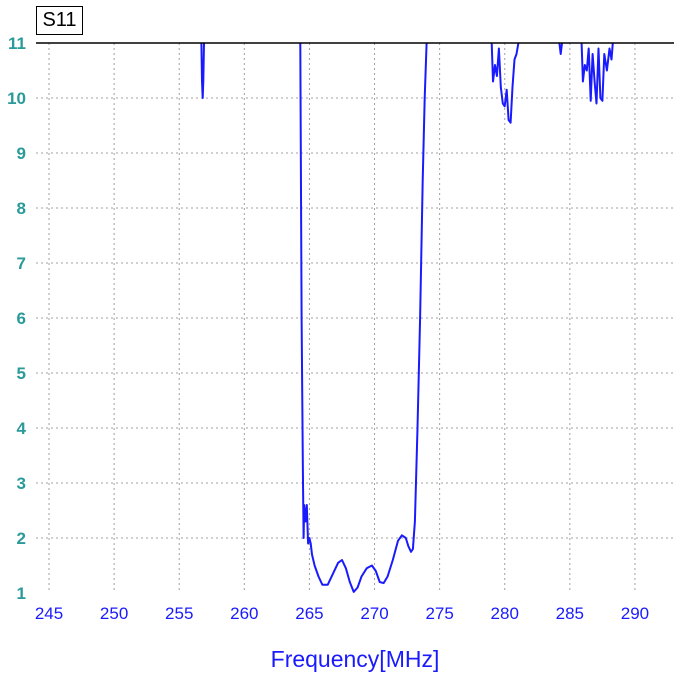  What do you see at coordinates (309, 613) in the screenshot?
I see `x-tick-label: 265` at bounding box center [309, 613].